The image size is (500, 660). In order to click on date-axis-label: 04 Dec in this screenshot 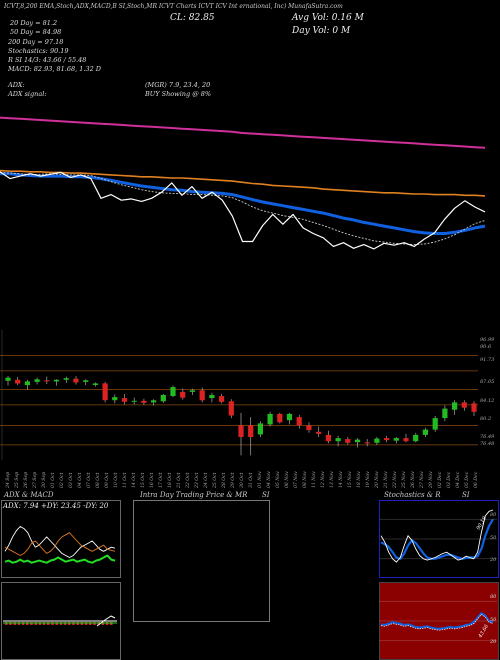, I will do `click(458, 479)`.